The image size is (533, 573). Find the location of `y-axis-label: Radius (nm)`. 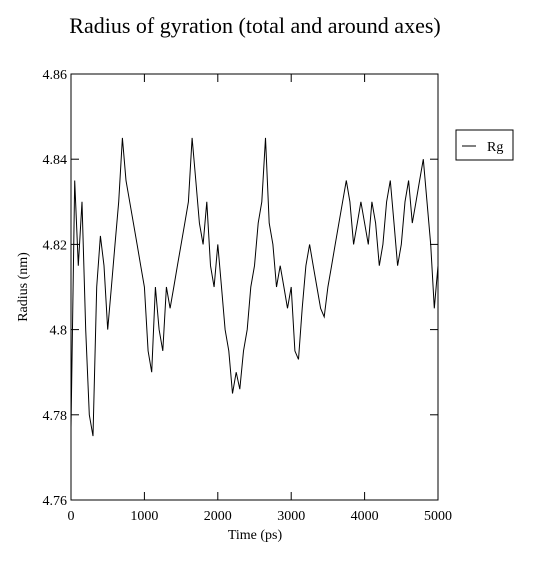

y-axis-label: Radius (nm) is located at coordinates (23, 287).